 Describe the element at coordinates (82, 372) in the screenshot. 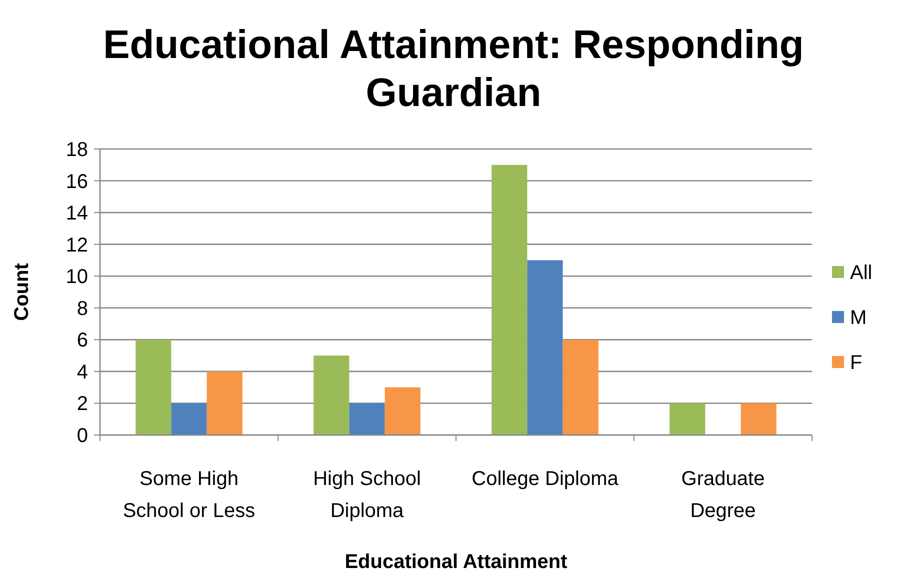

I see `y-tick-label: 4` at that location.